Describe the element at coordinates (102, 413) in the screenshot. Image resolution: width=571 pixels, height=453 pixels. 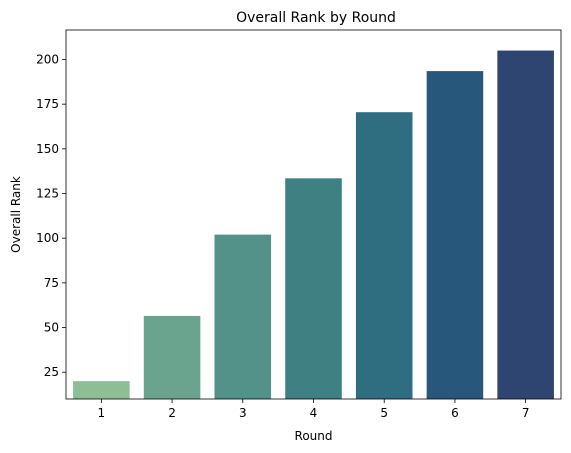
I see `x-tick-label: 1` at that location.